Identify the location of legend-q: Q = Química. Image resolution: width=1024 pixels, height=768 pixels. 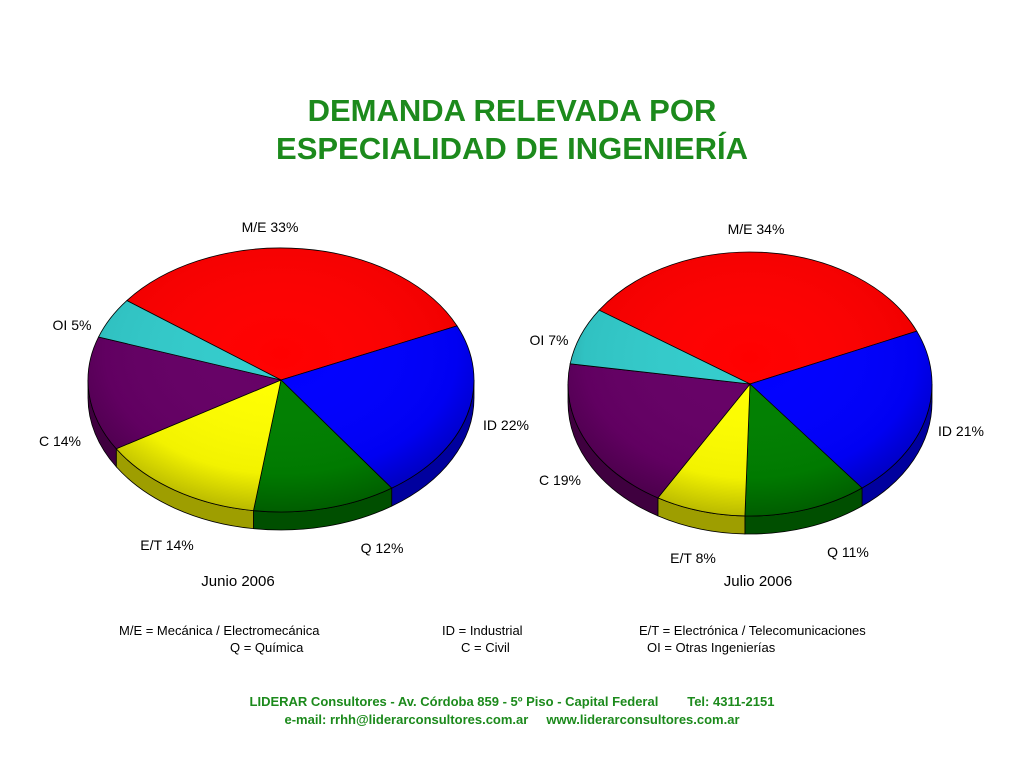
(267, 647).